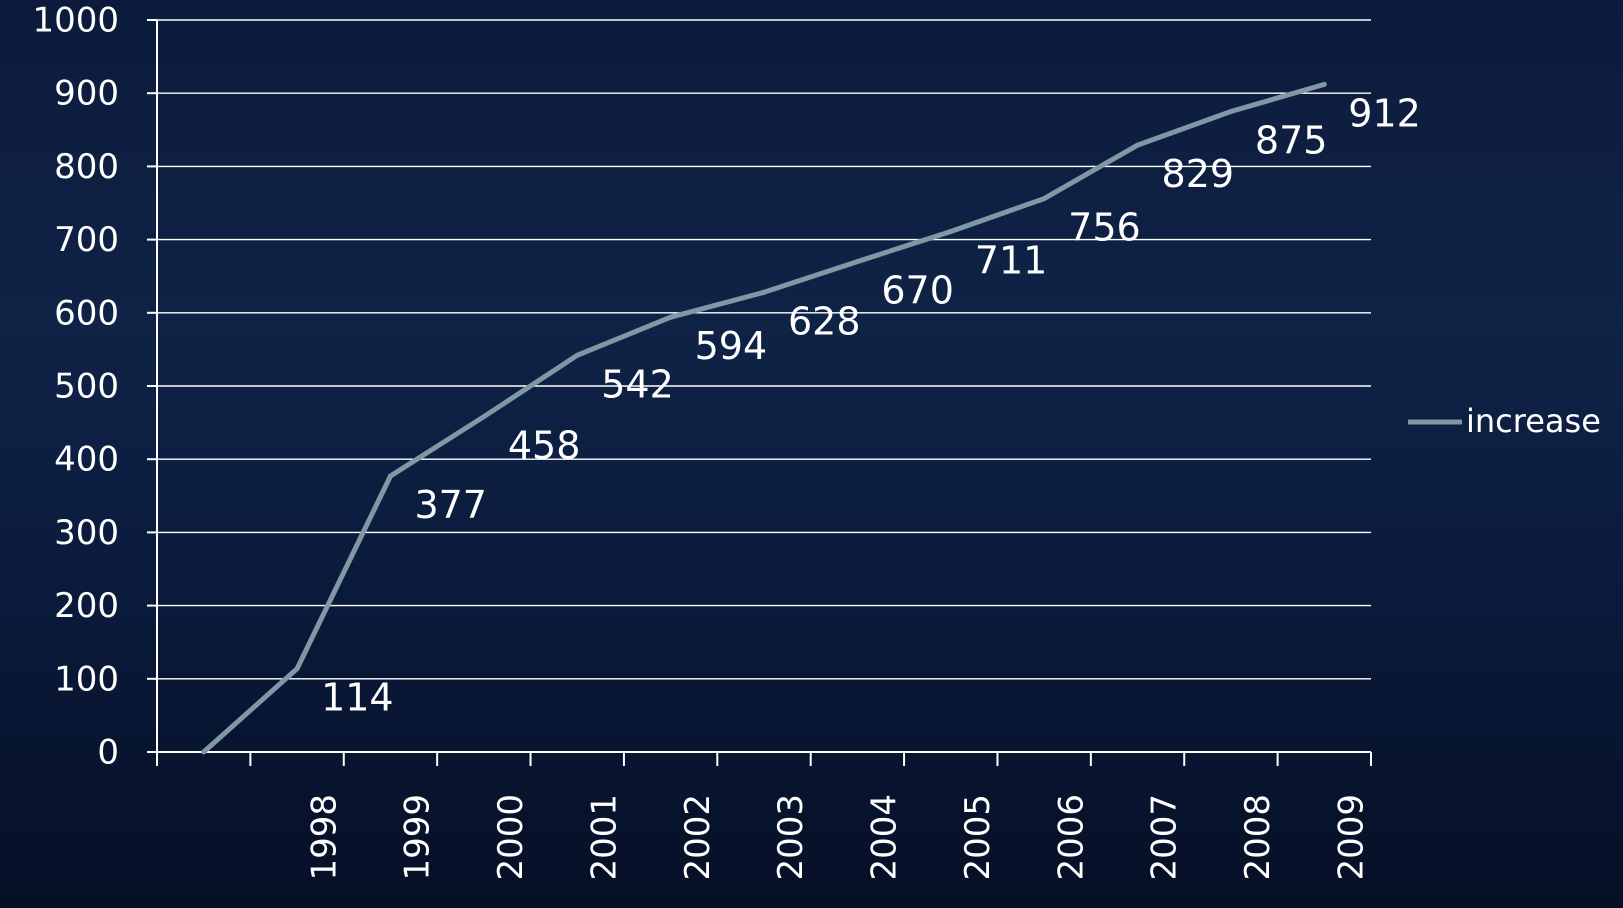 The image size is (1623, 908). Describe the element at coordinates (86, 533) in the screenshot. I see `y-tick-label-300: 300` at that location.